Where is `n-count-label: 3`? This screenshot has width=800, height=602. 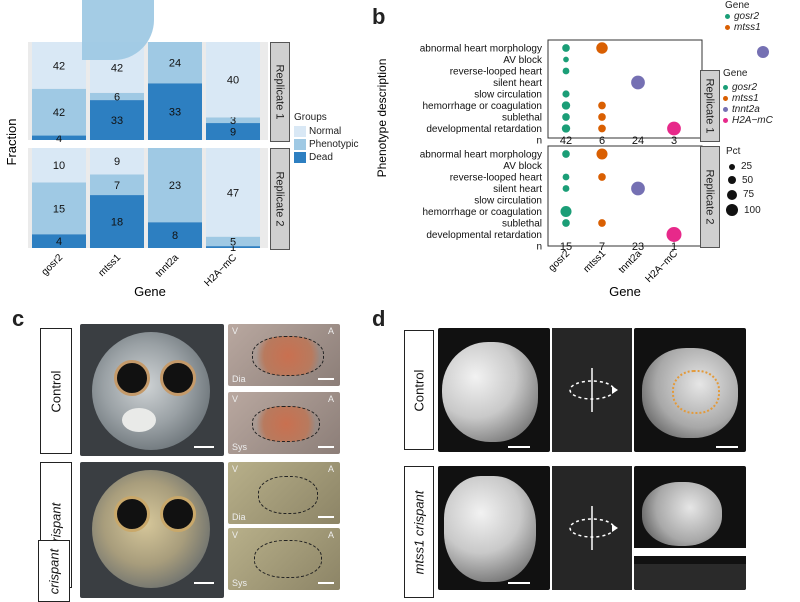
n-count-label: 3 is located at coordinates (674, 141).